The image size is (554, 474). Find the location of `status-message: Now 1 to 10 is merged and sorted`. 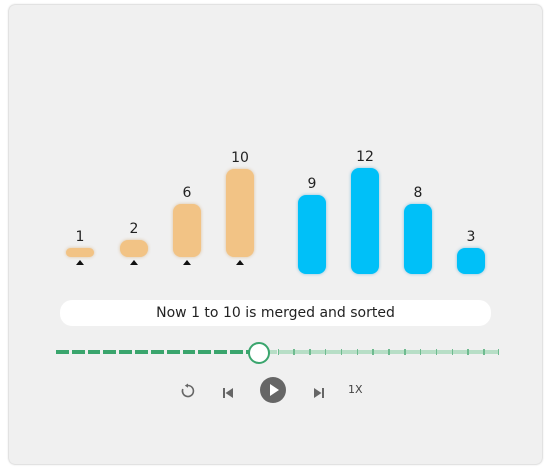

status-message: Now 1 to 10 is merged and sorted is located at coordinates (275, 313).